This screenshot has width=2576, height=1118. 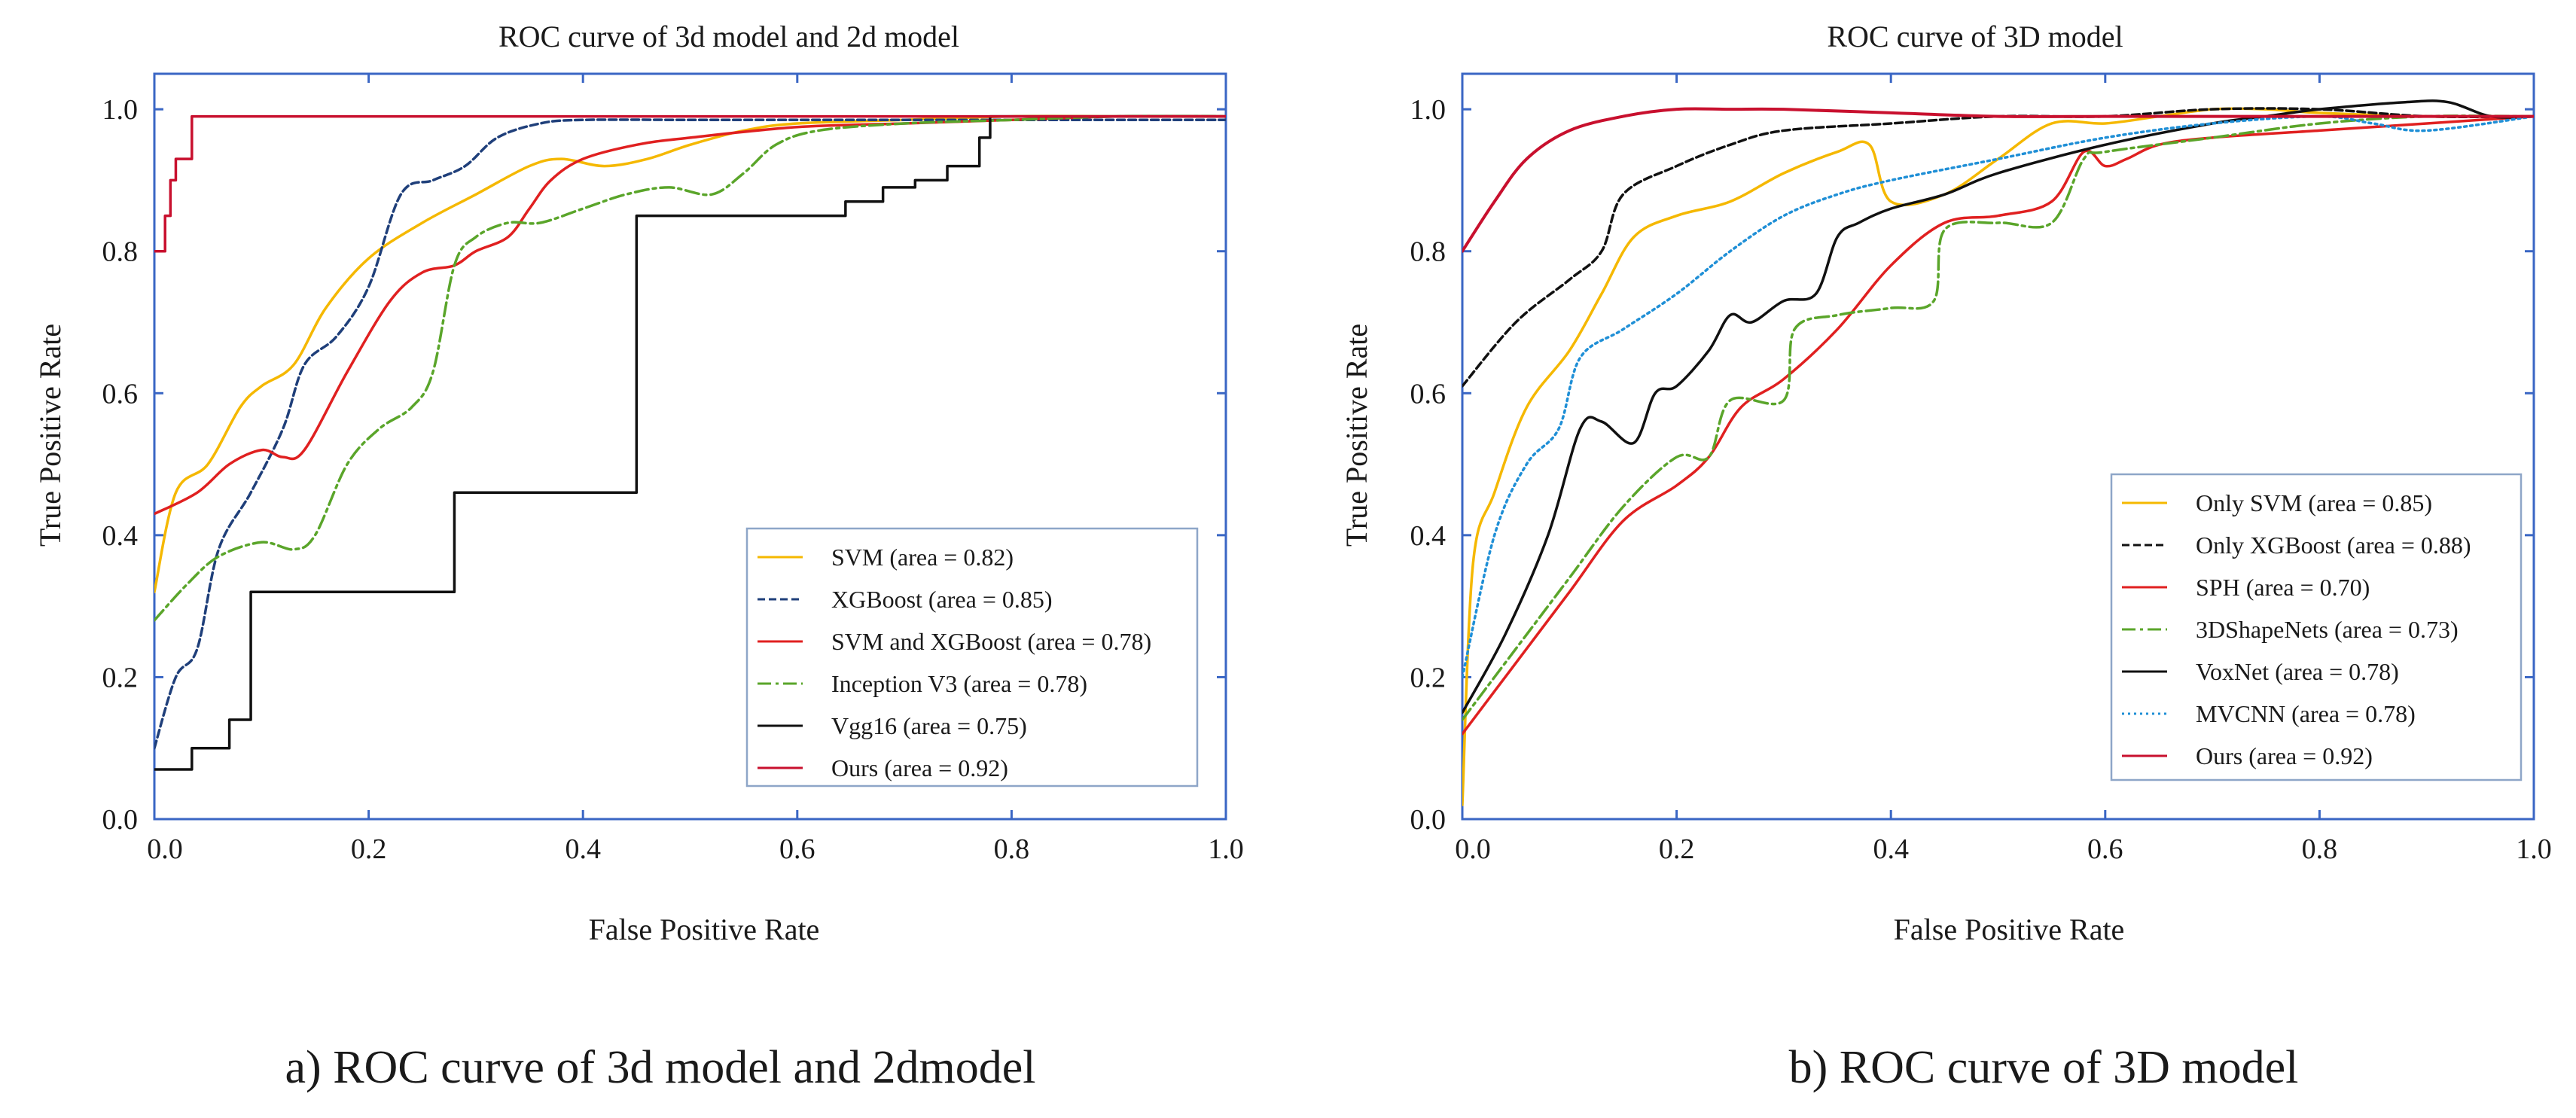 What do you see at coordinates (2044, 1067) in the screenshot?
I see `figure-caption: b) ROC curve of 3D model` at bounding box center [2044, 1067].